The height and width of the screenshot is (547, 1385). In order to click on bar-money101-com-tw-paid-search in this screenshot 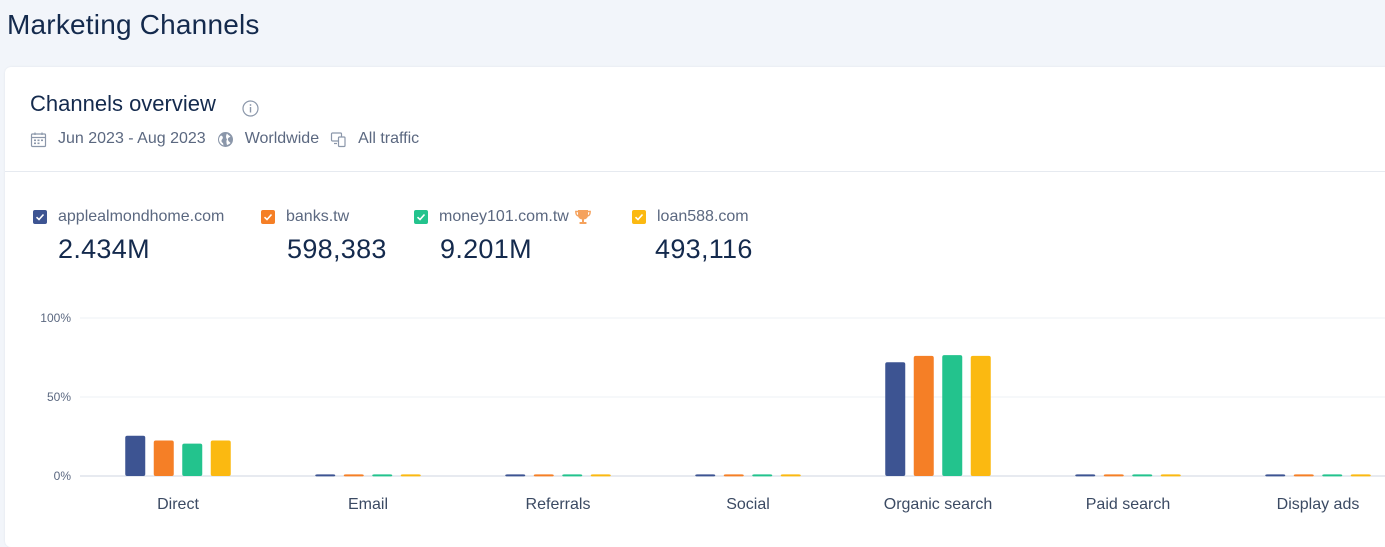, I will do `click(1142, 475)`.